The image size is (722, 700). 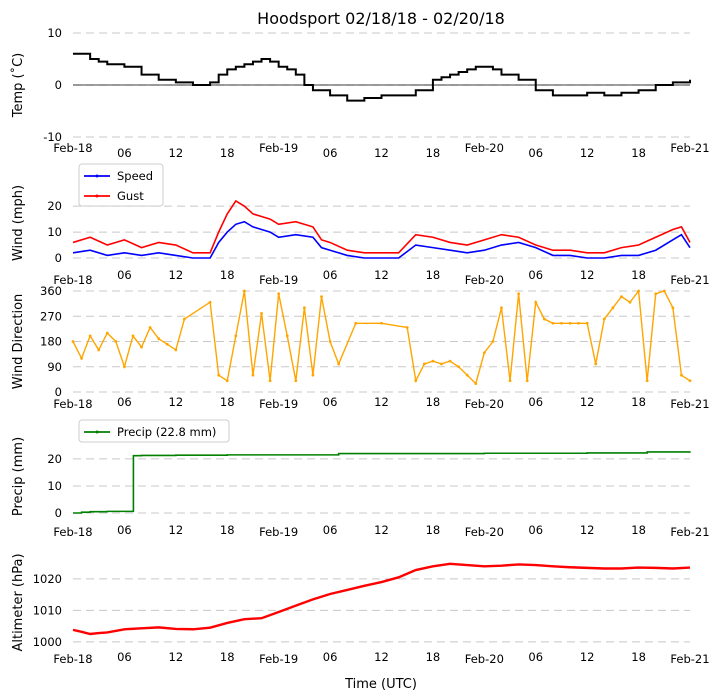 I want to click on wind-speed-ytick-label: 0, so click(x=58, y=258).